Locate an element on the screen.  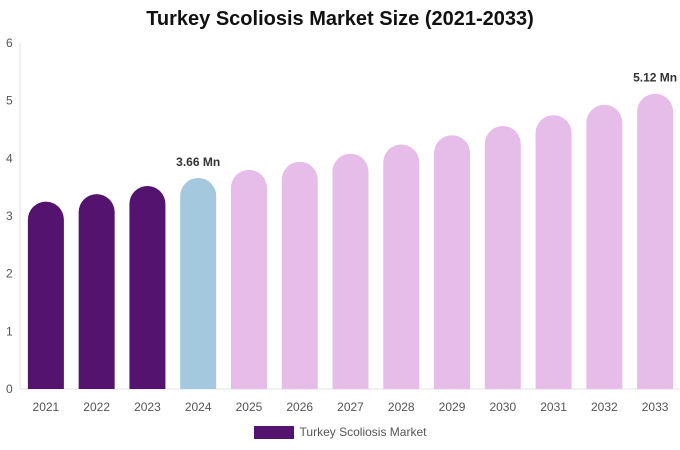
data-label-2033: 5.12 Mn is located at coordinates (655, 78).